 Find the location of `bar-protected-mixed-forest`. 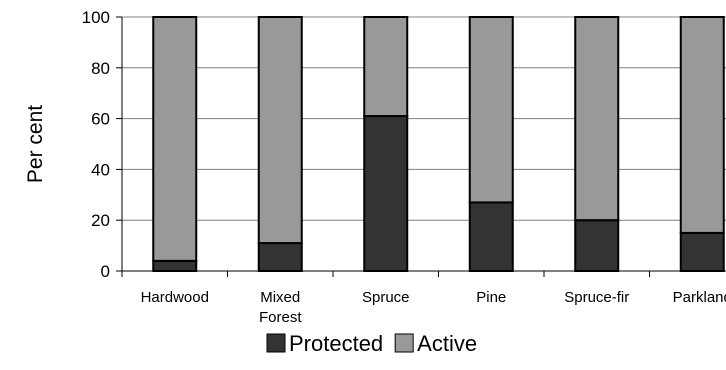

bar-protected-mixed-forest is located at coordinates (280, 257).